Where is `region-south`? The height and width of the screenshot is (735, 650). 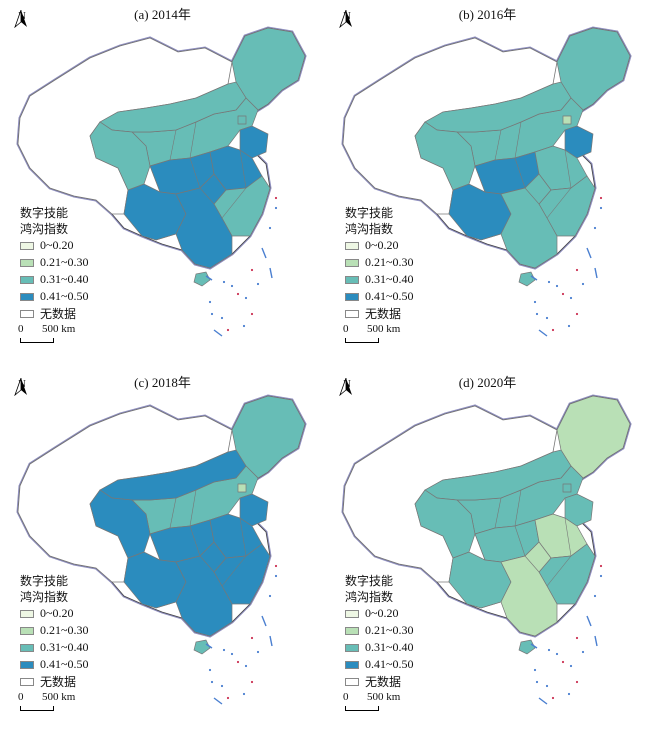 region-south is located at coordinates (204, 221).